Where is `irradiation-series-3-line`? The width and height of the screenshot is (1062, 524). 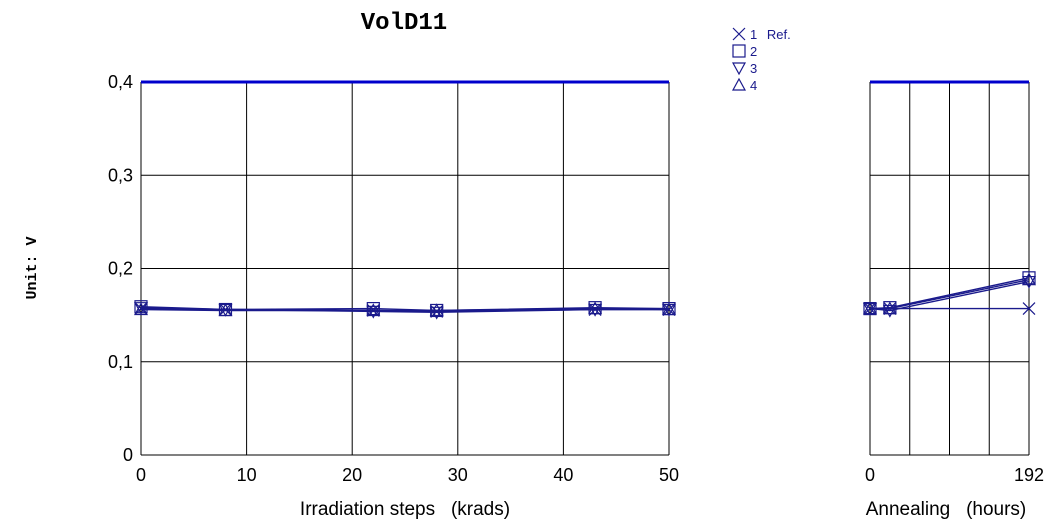 irradiation-series-3-line is located at coordinates (404, 310).